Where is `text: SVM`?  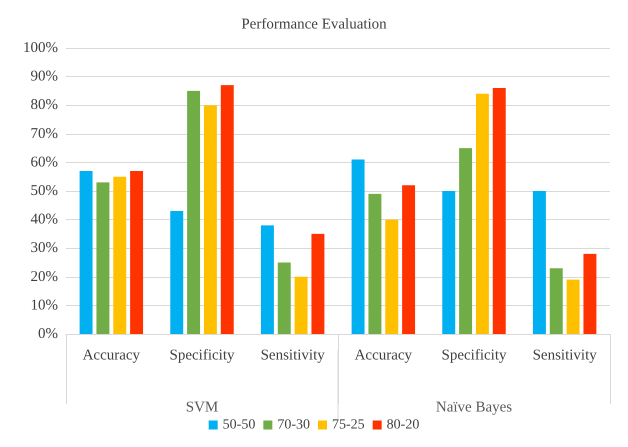
text: SVM is located at coordinates (202, 408).